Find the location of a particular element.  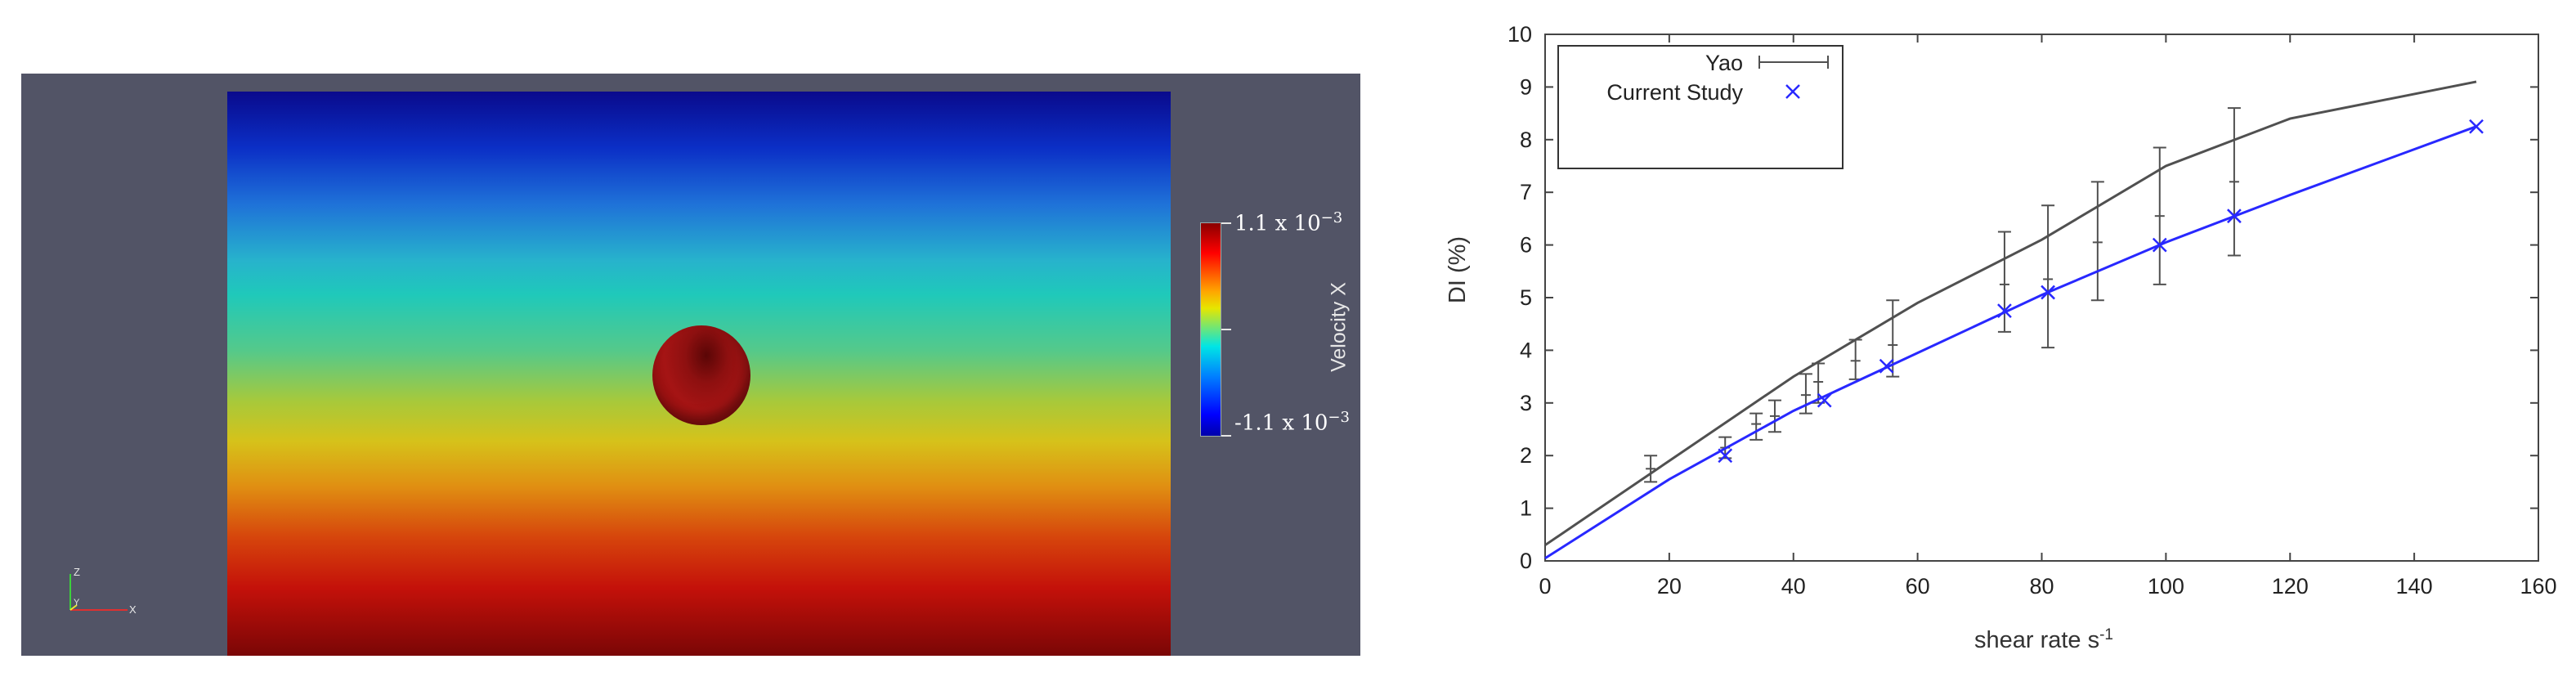

y-tick-label-7: 7 is located at coordinates (1526, 192).